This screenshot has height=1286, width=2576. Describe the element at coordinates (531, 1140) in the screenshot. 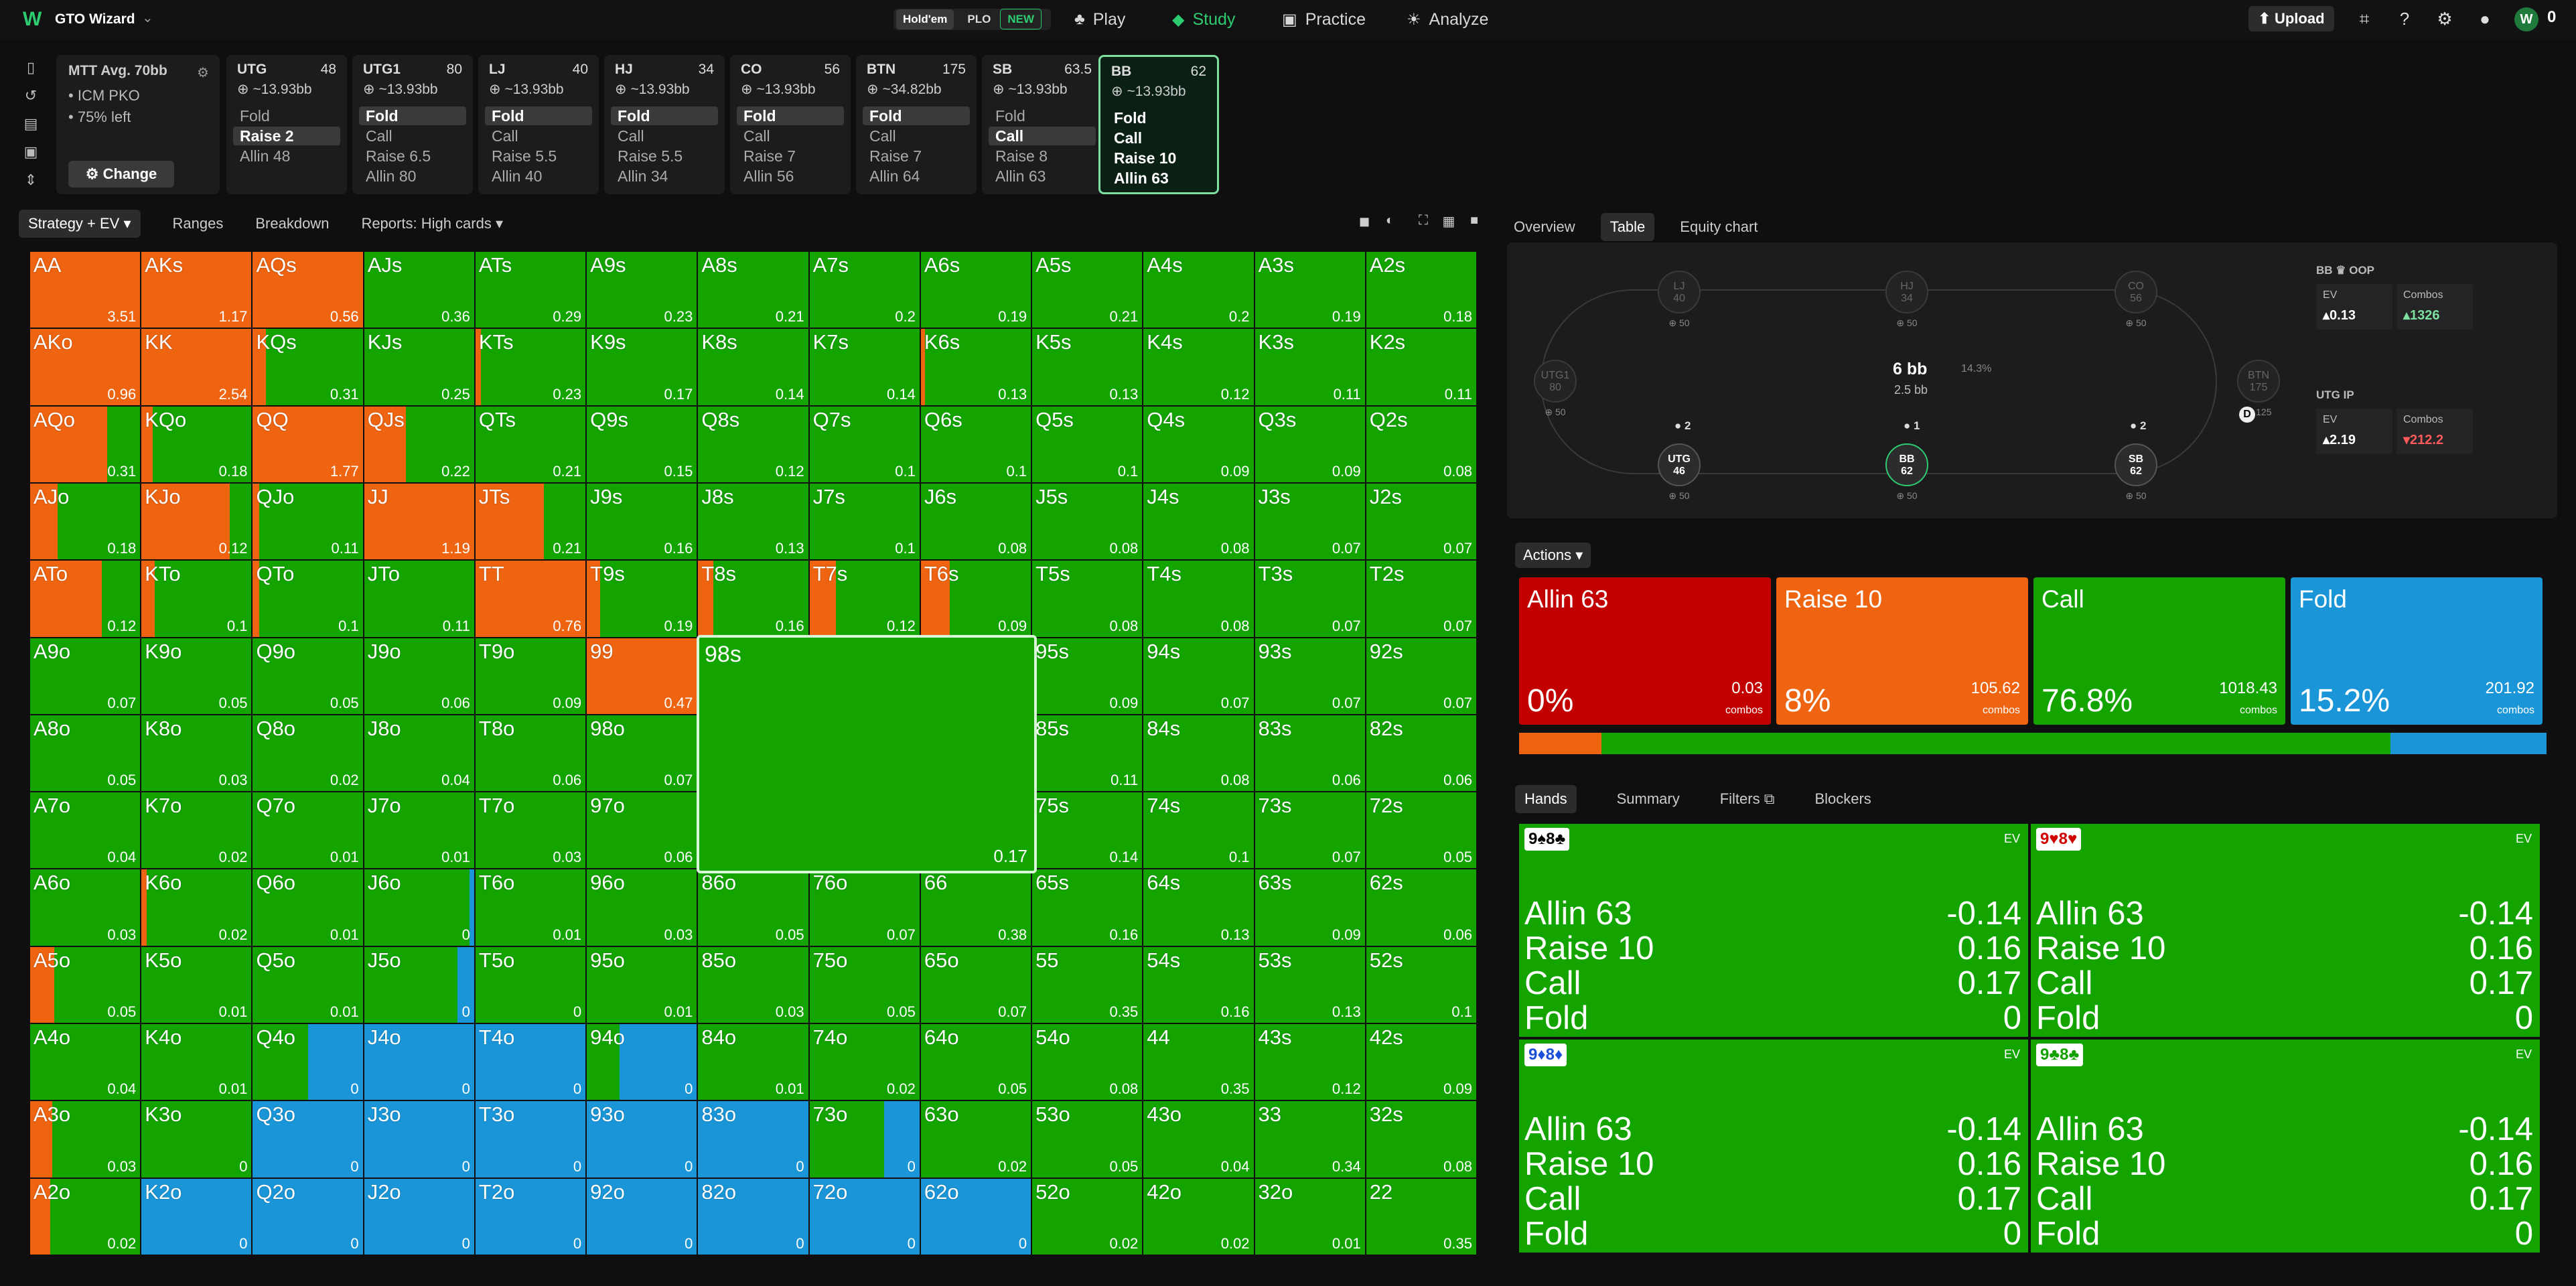

I see `hand-cell: T3o 0` at that location.